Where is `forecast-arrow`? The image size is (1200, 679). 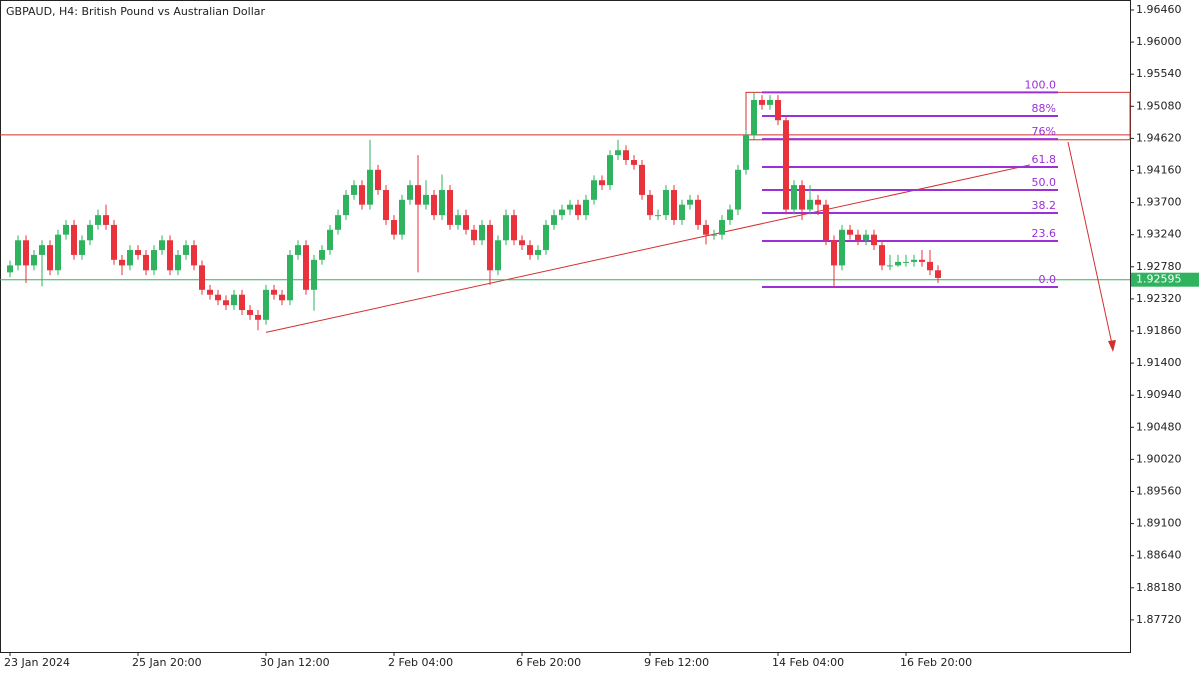
forecast-arrow is located at coordinates (1091, 246).